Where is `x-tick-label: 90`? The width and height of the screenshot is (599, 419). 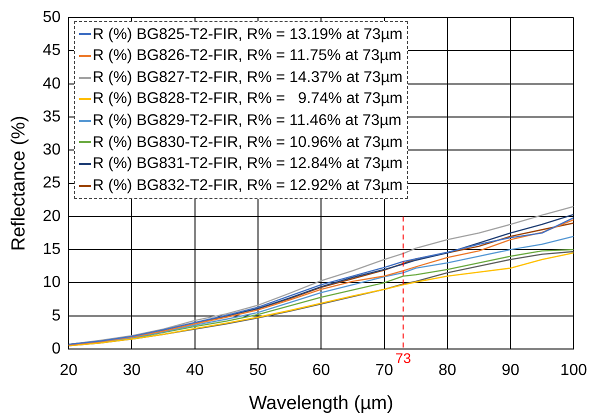
x-tick-label: 90 is located at coordinates (511, 371).